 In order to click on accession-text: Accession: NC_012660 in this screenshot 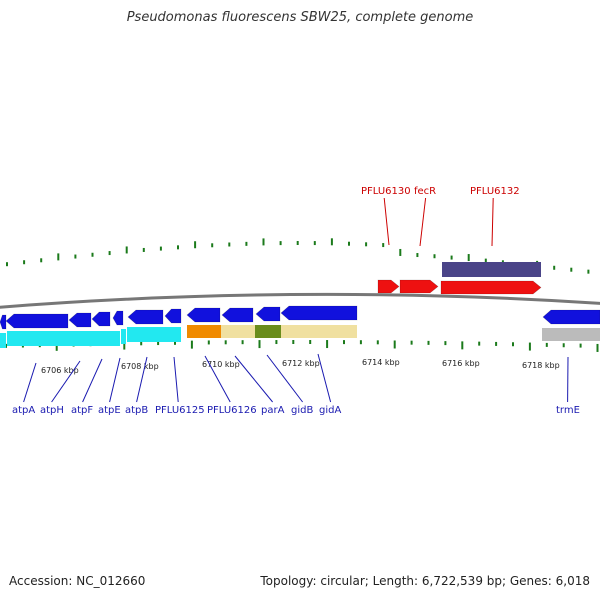, I will do `click(77, 581)`.